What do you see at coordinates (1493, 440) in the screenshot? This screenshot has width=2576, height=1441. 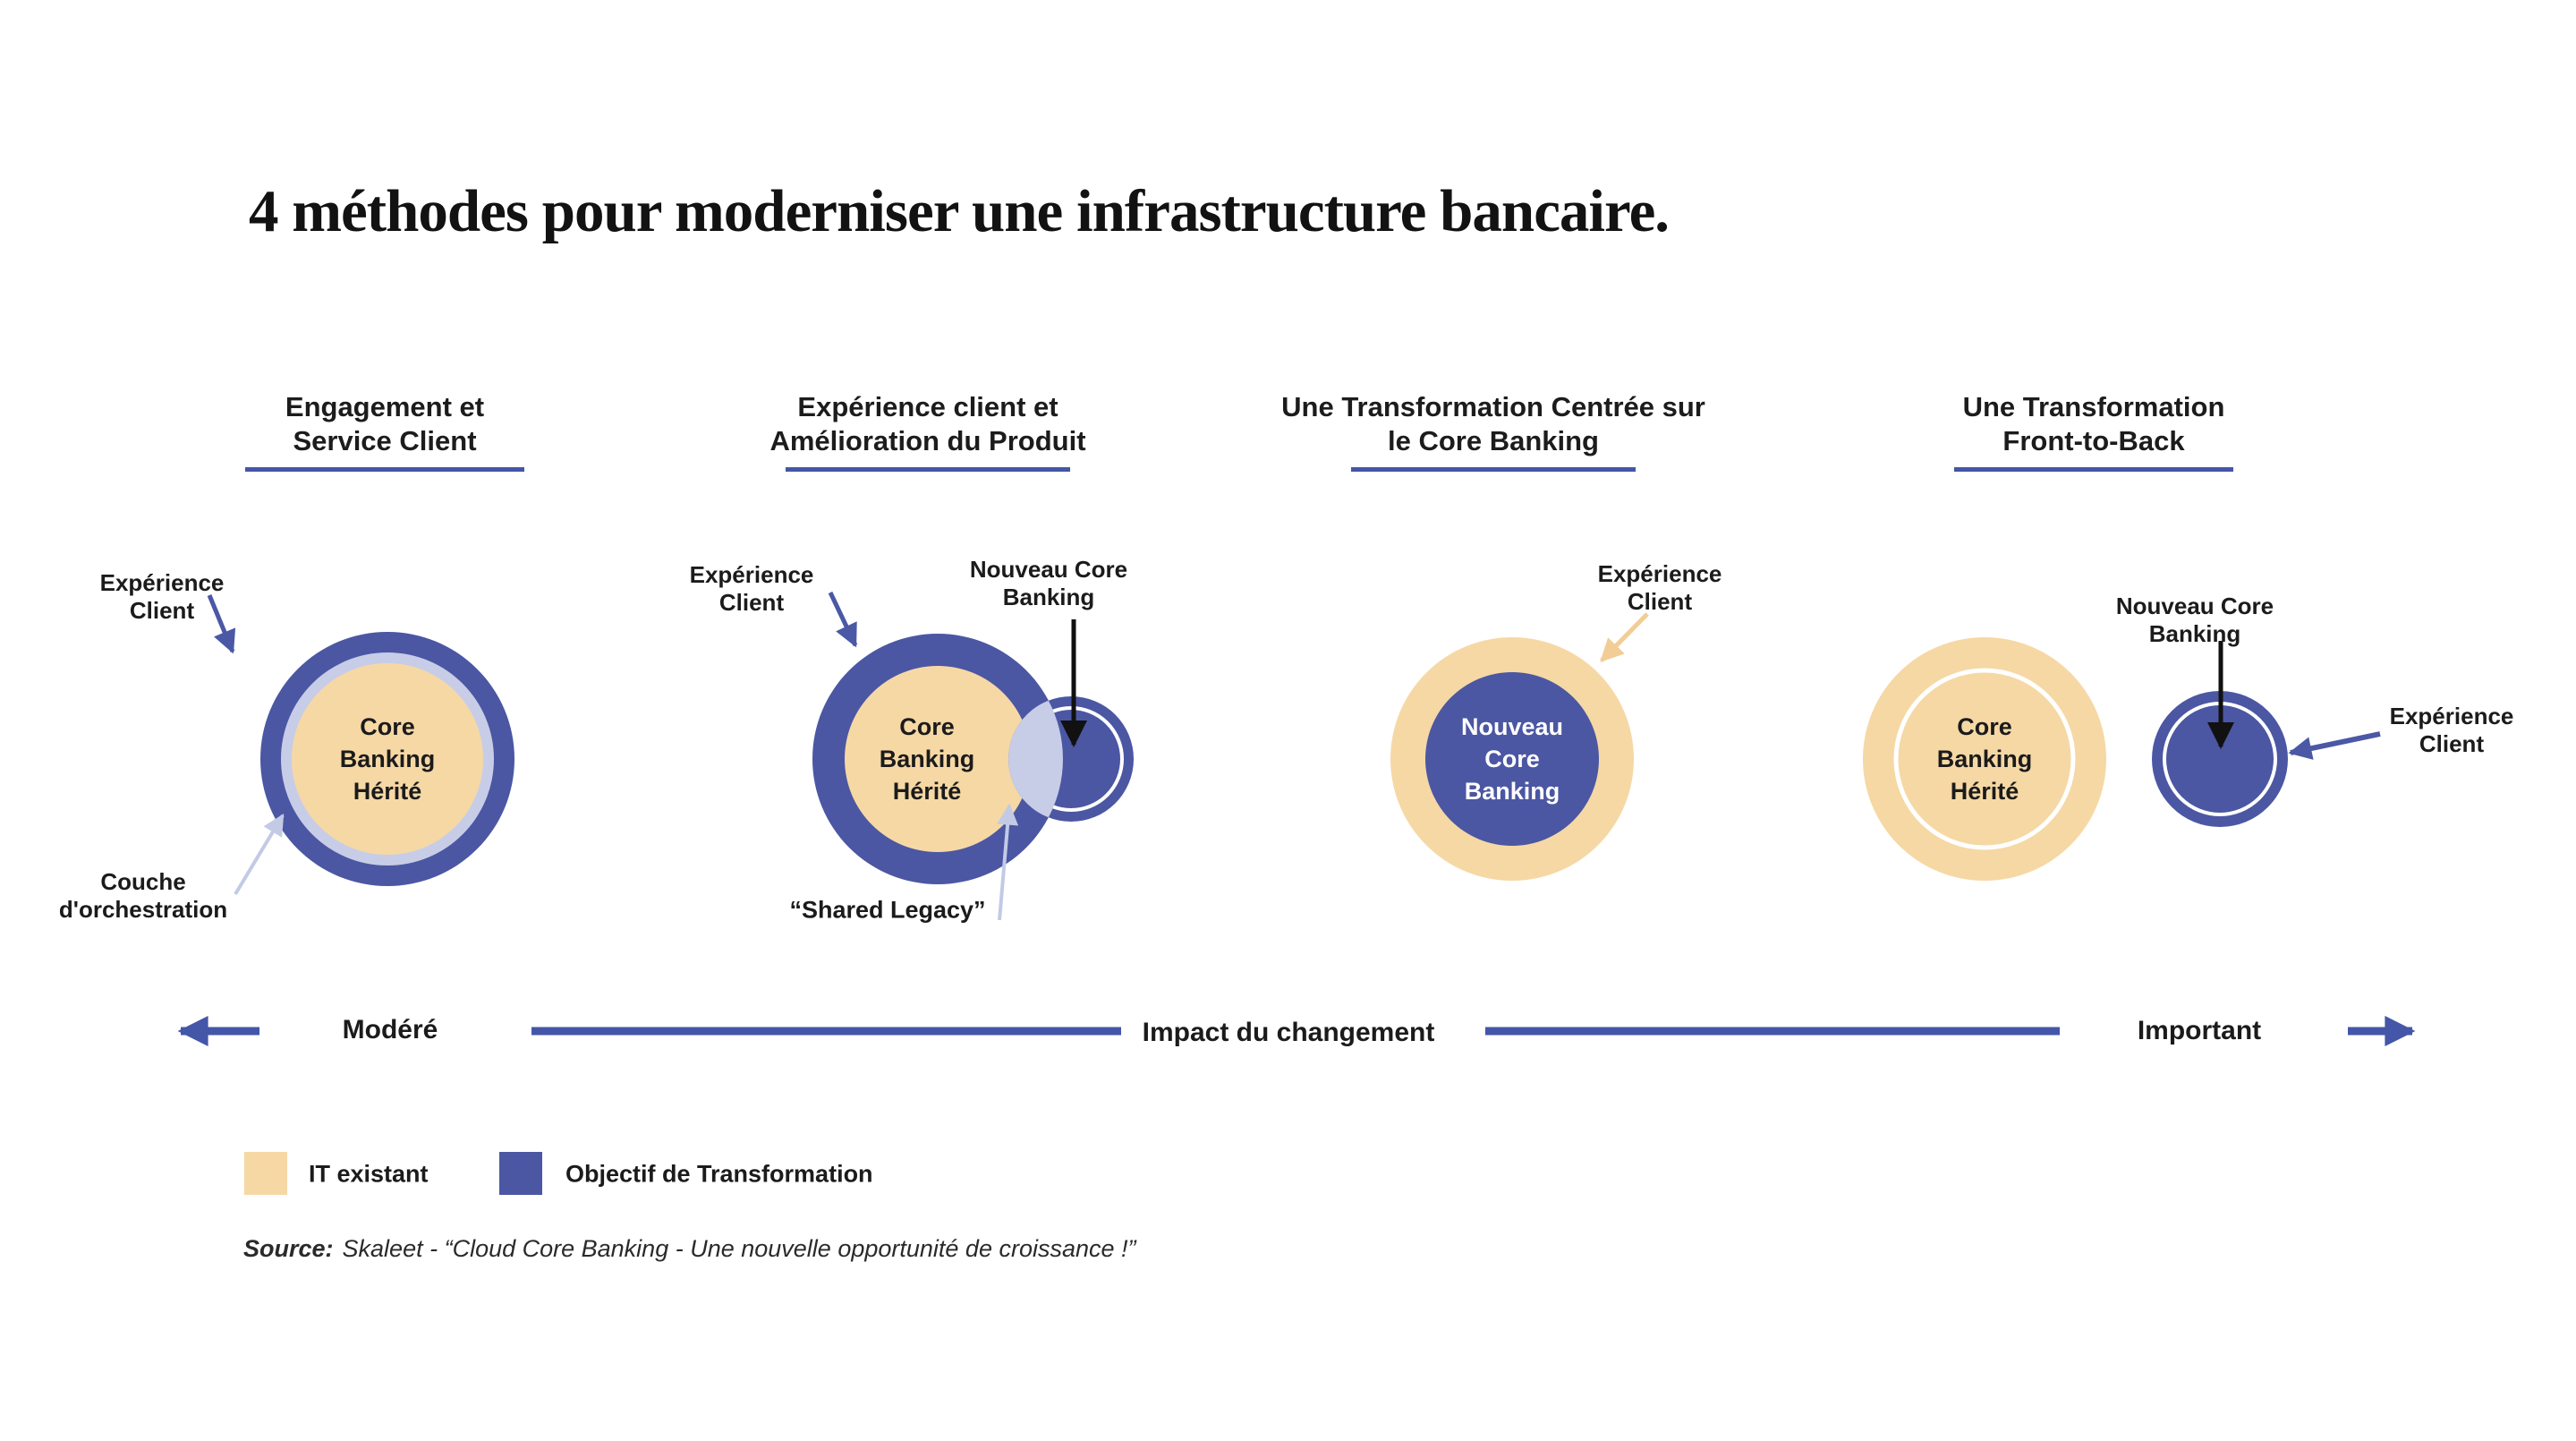 I see `header-line: le Core Banking` at bounding box center [1493, 440].